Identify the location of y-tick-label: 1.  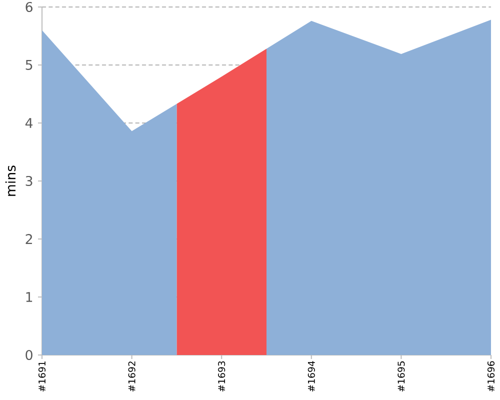
(29, 297).